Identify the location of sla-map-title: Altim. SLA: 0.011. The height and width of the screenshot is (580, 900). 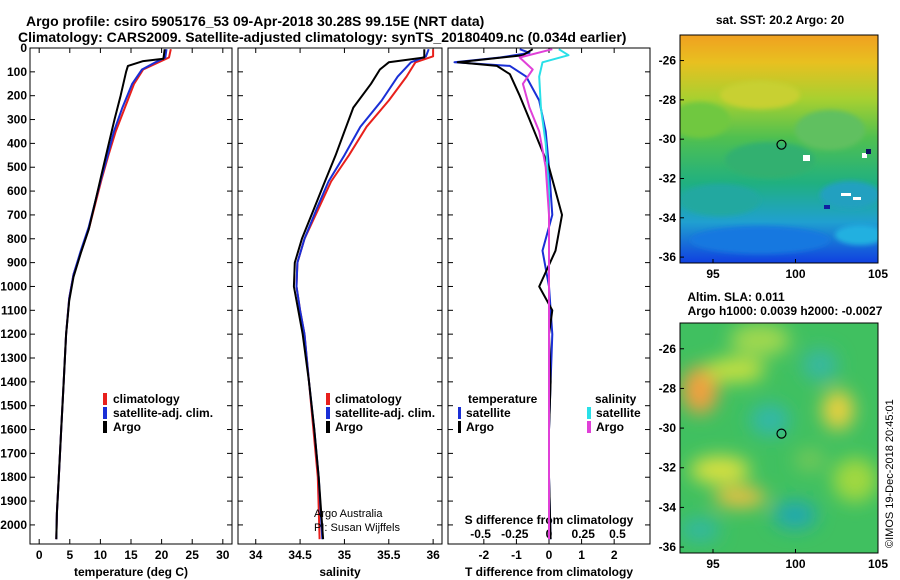
(736, 297).